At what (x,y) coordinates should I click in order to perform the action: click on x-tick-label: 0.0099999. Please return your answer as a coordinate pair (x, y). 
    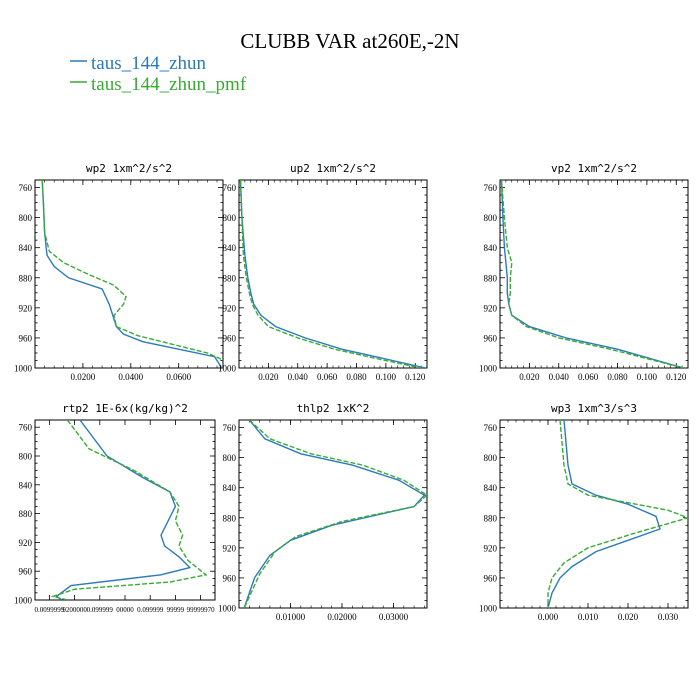
    Looking at the image, I should click on (50, 610).